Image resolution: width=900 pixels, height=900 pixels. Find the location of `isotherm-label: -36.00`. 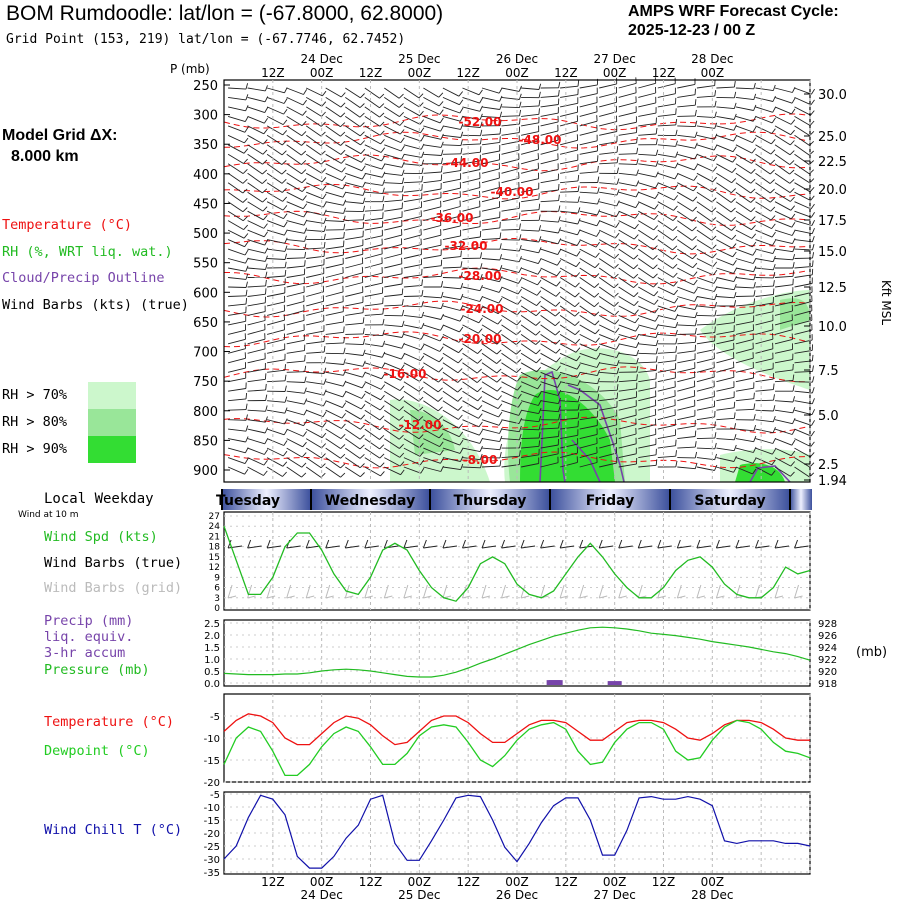

isotherm-label: -36.00 is located at coordinates (452, 218).